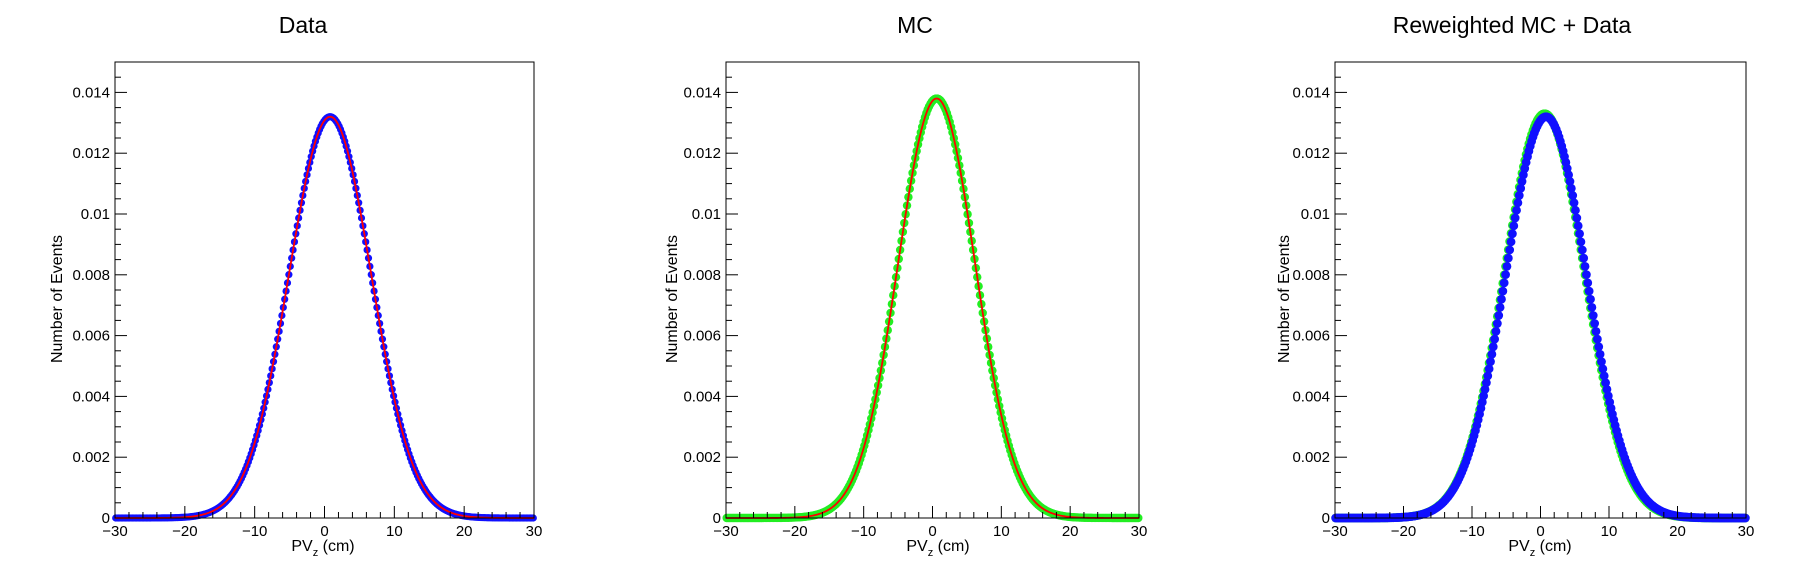 This screenshot has height=572, width=1796. What do you see at coordinates (915, 25) in the screenshot?
I see `panel-title: MC` at bounding box center [915, 25].